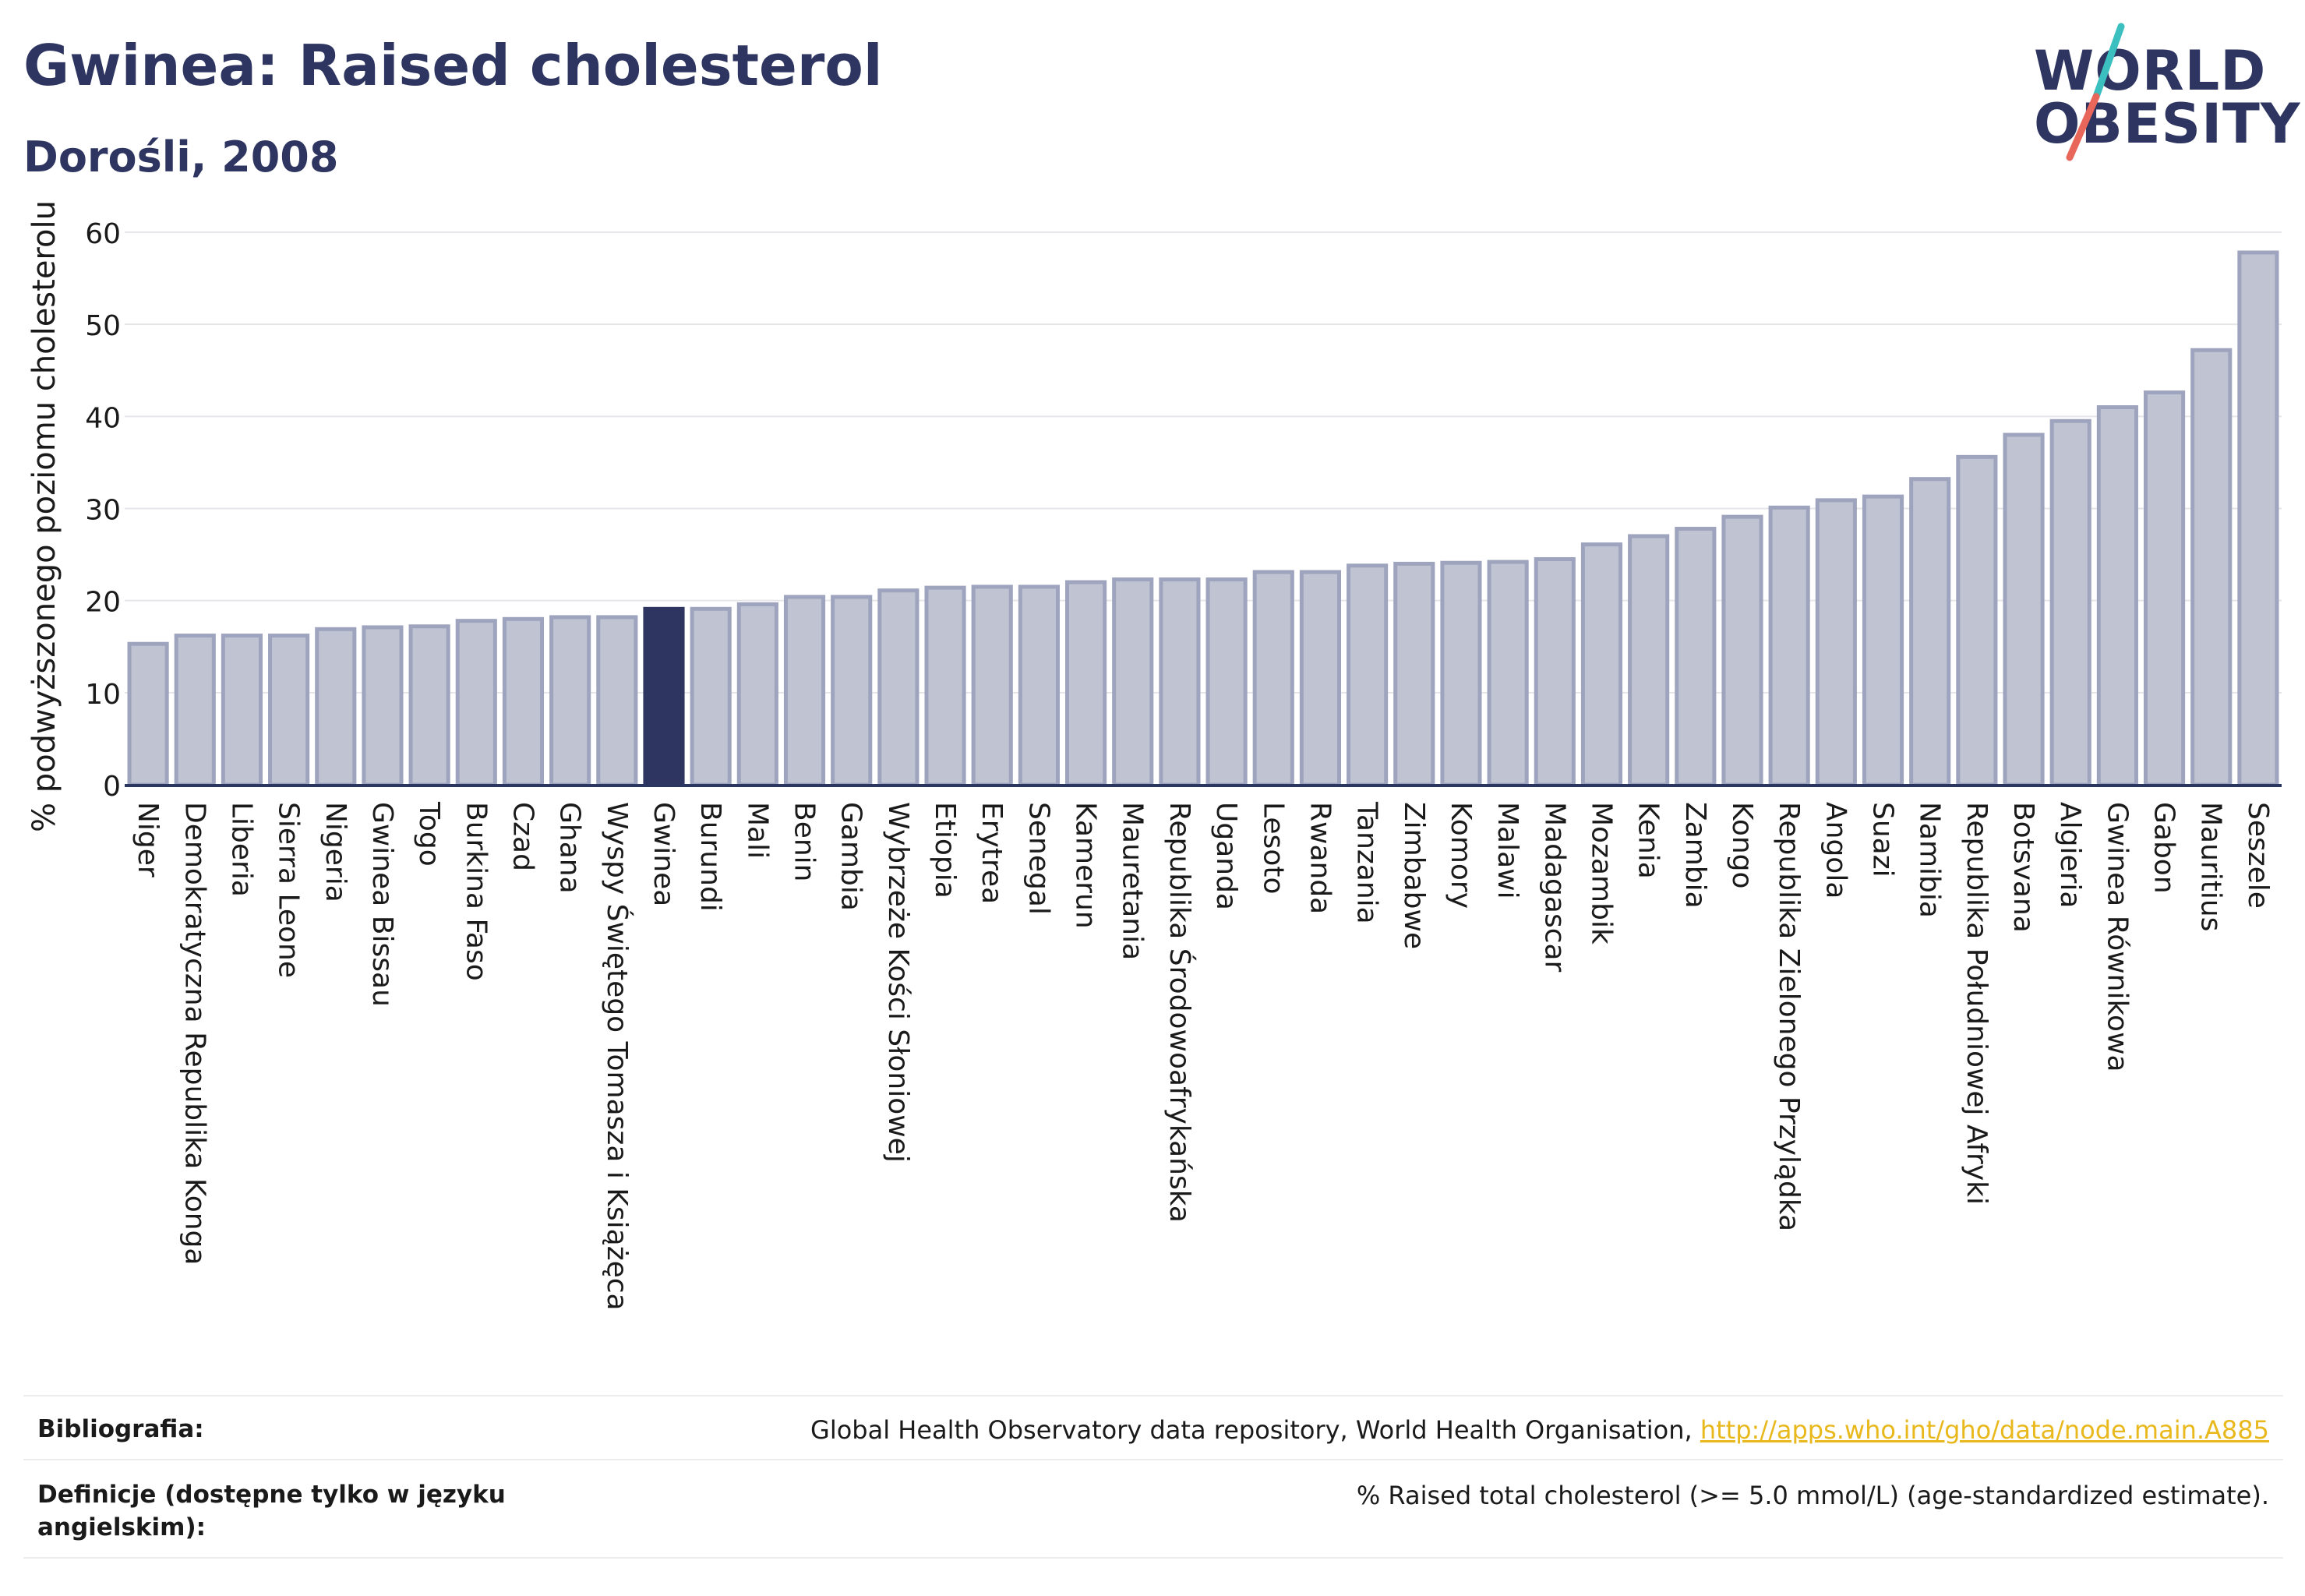  I want to click on x-tick-label: Angola, so click(1835, 850).